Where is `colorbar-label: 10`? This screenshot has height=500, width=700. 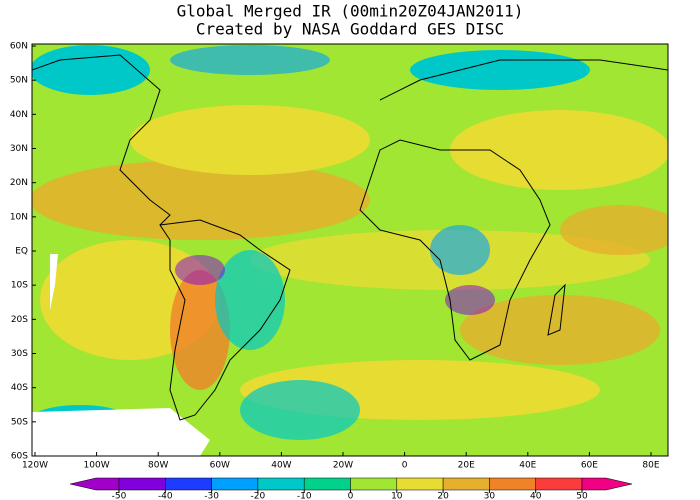
colorbar-label: 10 is located at coordinates (397, 496).